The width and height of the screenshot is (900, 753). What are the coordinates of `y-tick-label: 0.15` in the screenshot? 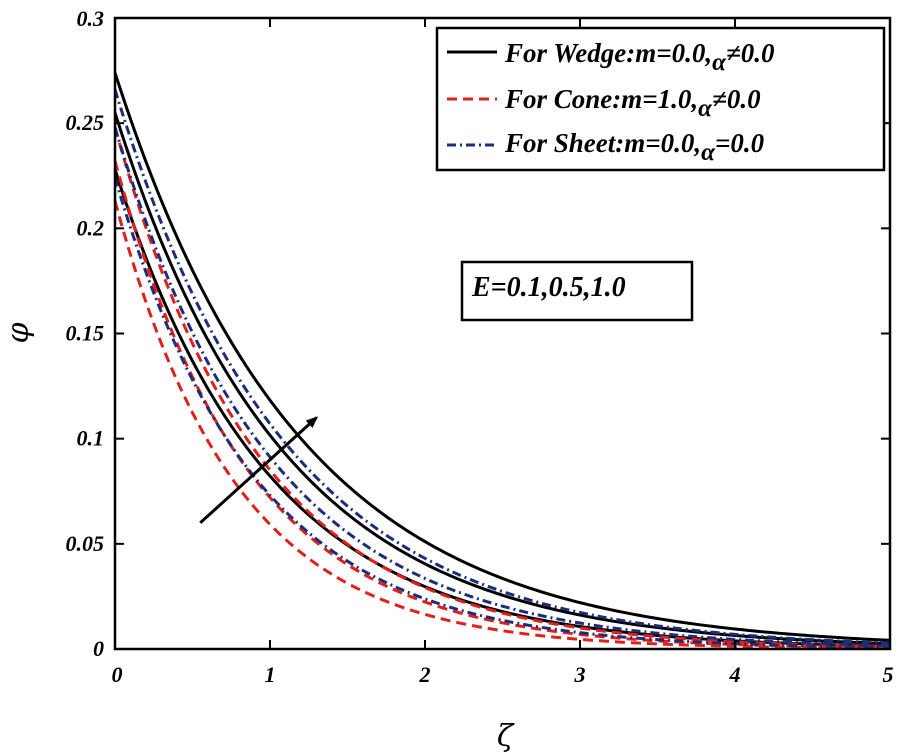 It's located at (85, 333).